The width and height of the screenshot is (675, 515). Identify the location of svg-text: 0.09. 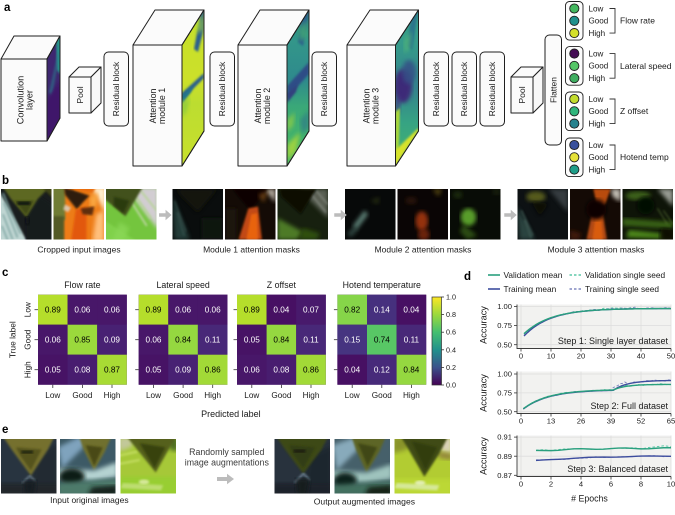
(112, 340).